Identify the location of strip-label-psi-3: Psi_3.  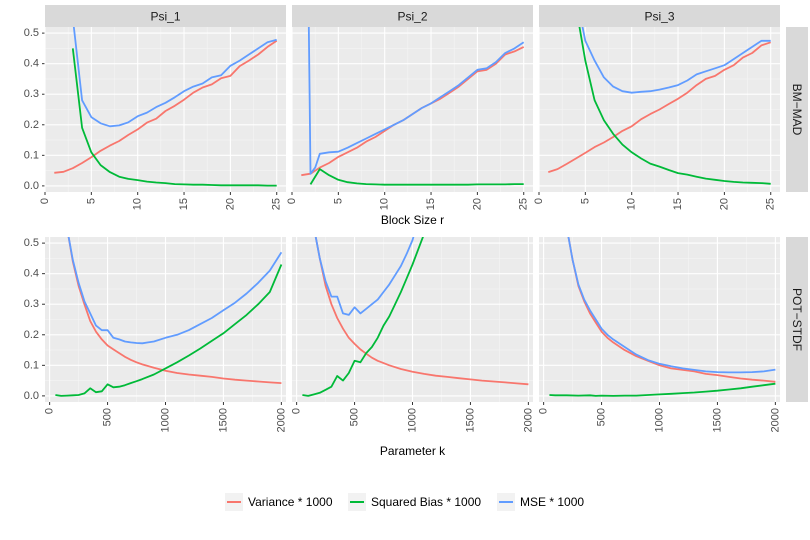
(659, 17).